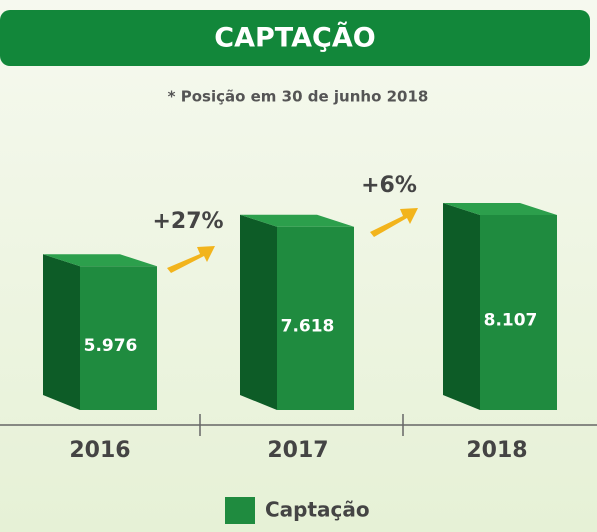 The height and width of the screenshot is (532, 597). What do you see at coordinates (308, 326) in the screenshot?
I see `value-label: 7.618` at bounding box center [308, 326].